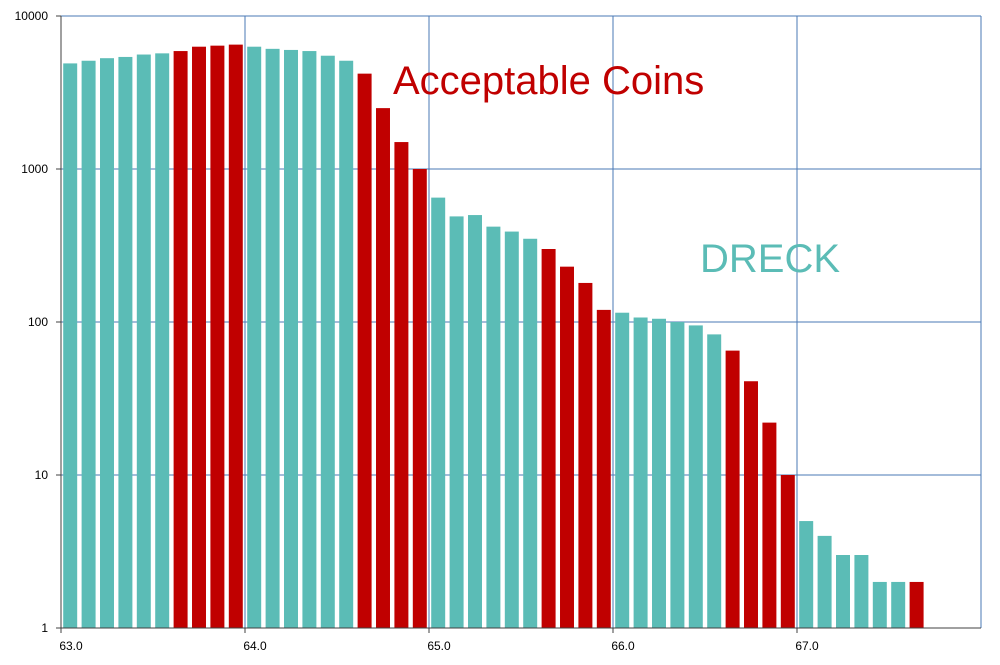  Describe the element at coordinates (42, 475) in the screenshot. I see `y-tick-label: 10` at that location.